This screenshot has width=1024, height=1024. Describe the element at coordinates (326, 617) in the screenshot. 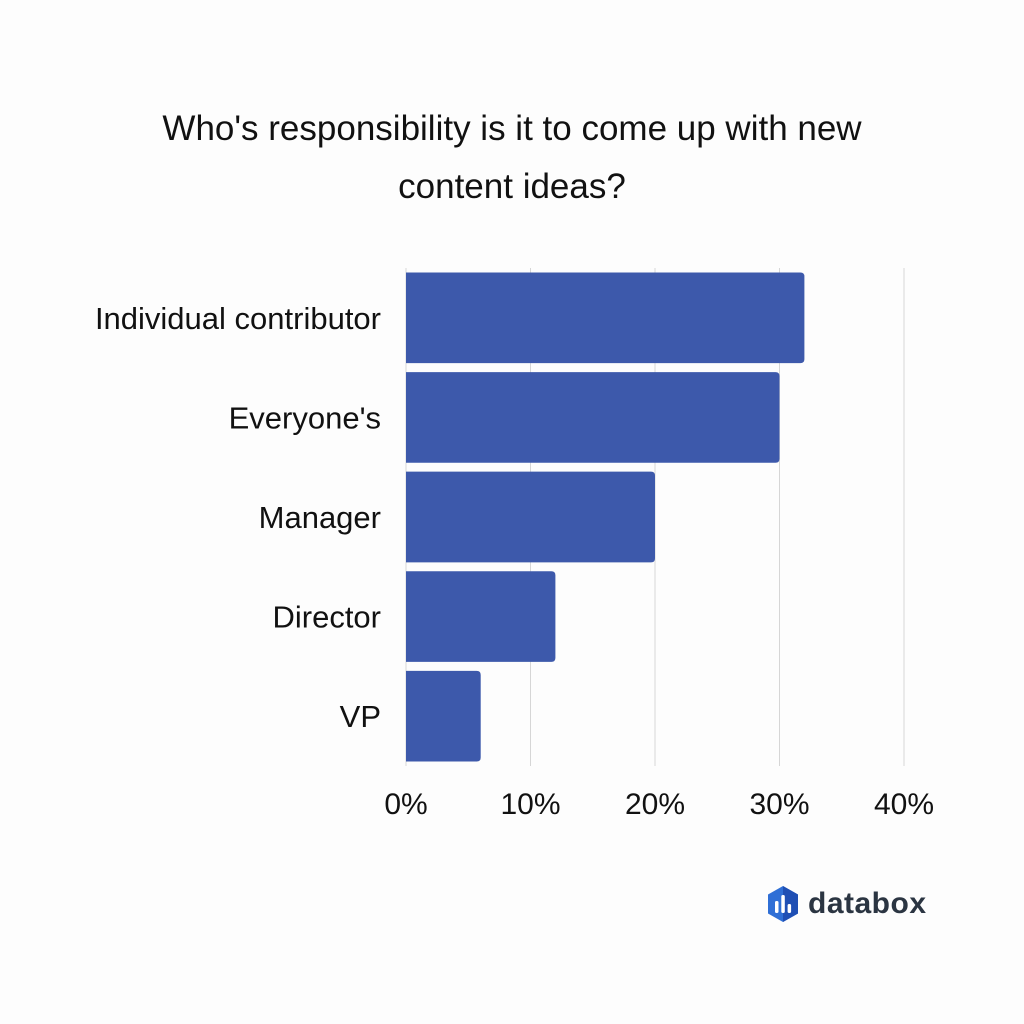

I see `category-label-3: Director` at that location.